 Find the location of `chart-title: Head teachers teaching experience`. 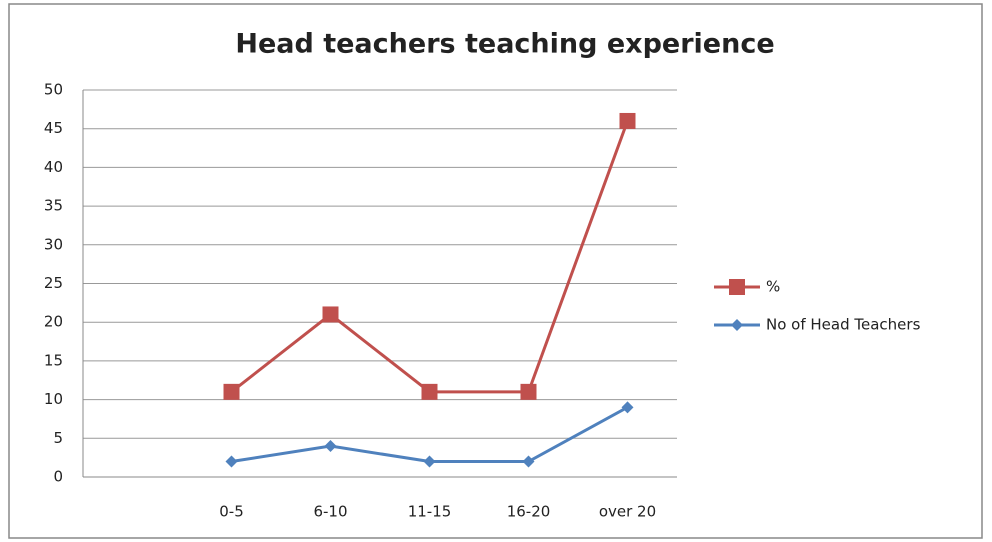

chart-title: Head teachers teaching experience is located at coordinates (504, 44).